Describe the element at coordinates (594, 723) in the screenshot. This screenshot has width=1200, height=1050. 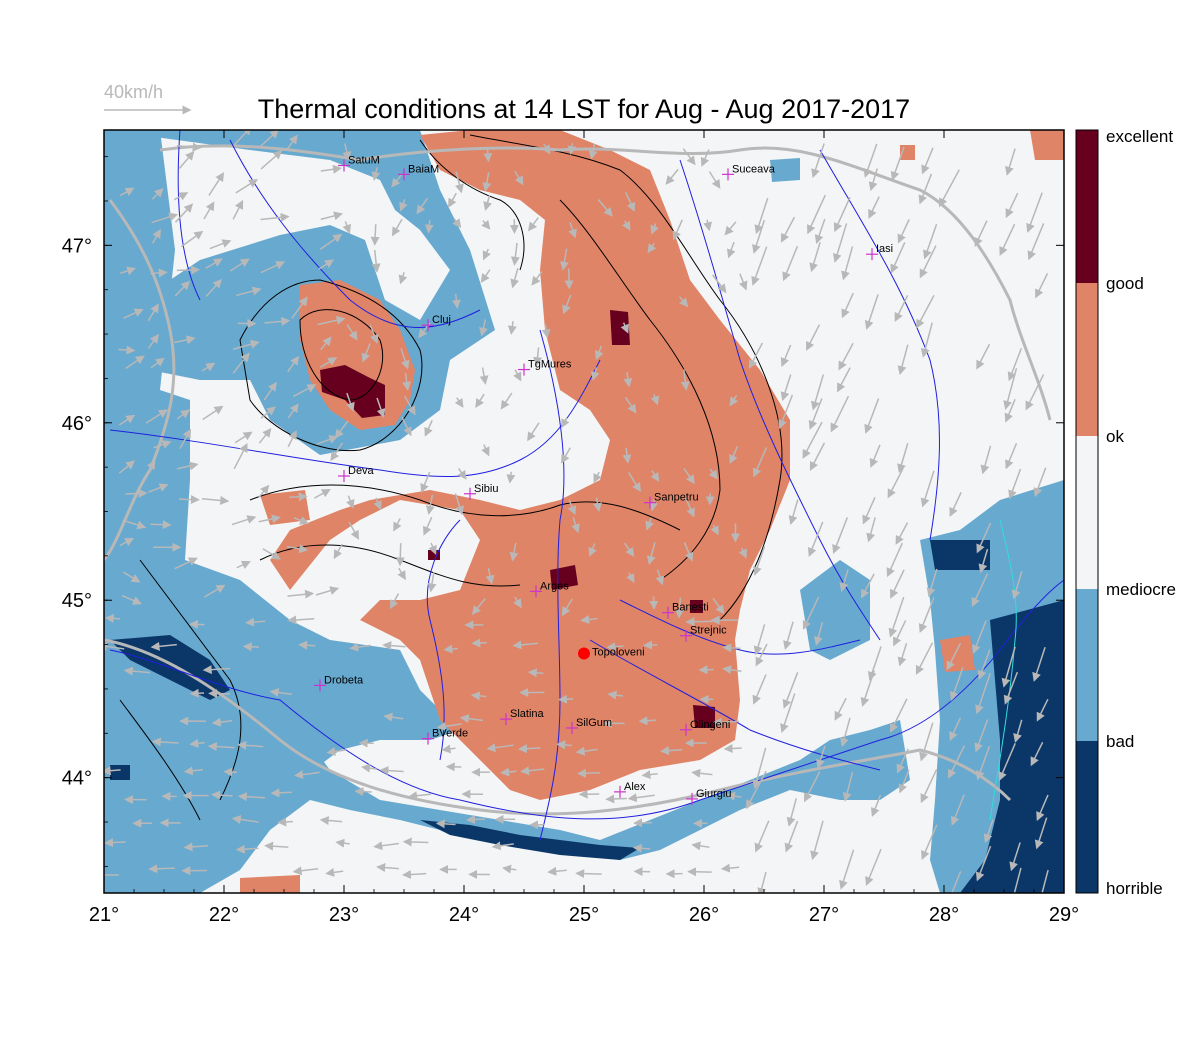
I see `city-label: SilGum` at that location.